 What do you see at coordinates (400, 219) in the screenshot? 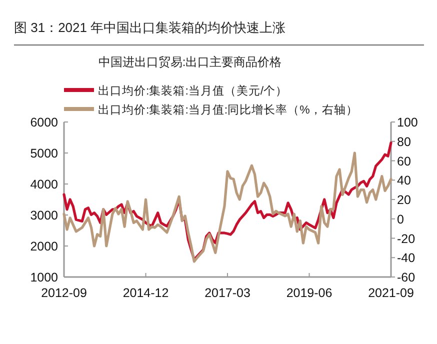
I see `y2-tick-label: 0` at bounding box center [400, 219].